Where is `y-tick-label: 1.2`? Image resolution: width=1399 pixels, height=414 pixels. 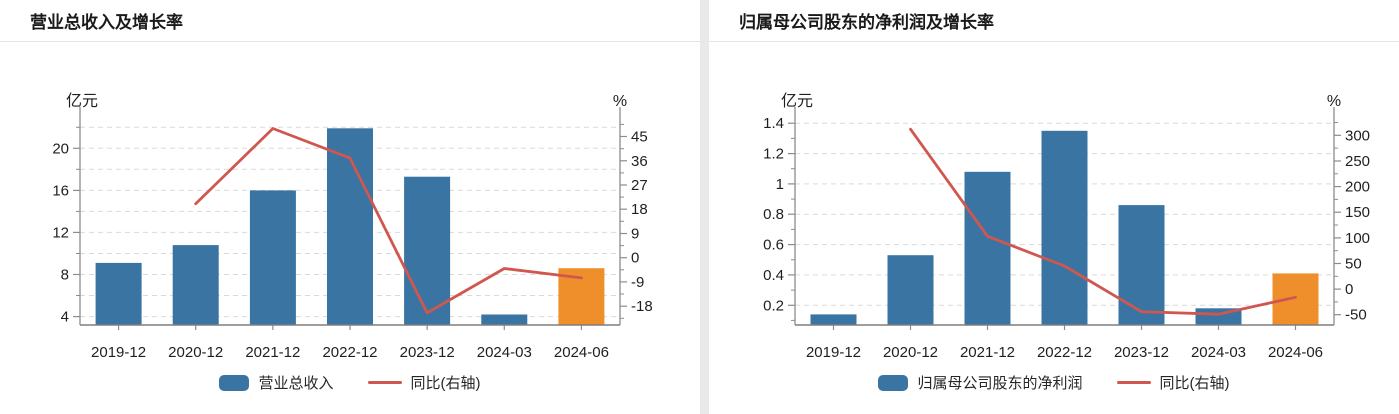 y-tick-label: 1.2 is located at coordinates (773, 154).